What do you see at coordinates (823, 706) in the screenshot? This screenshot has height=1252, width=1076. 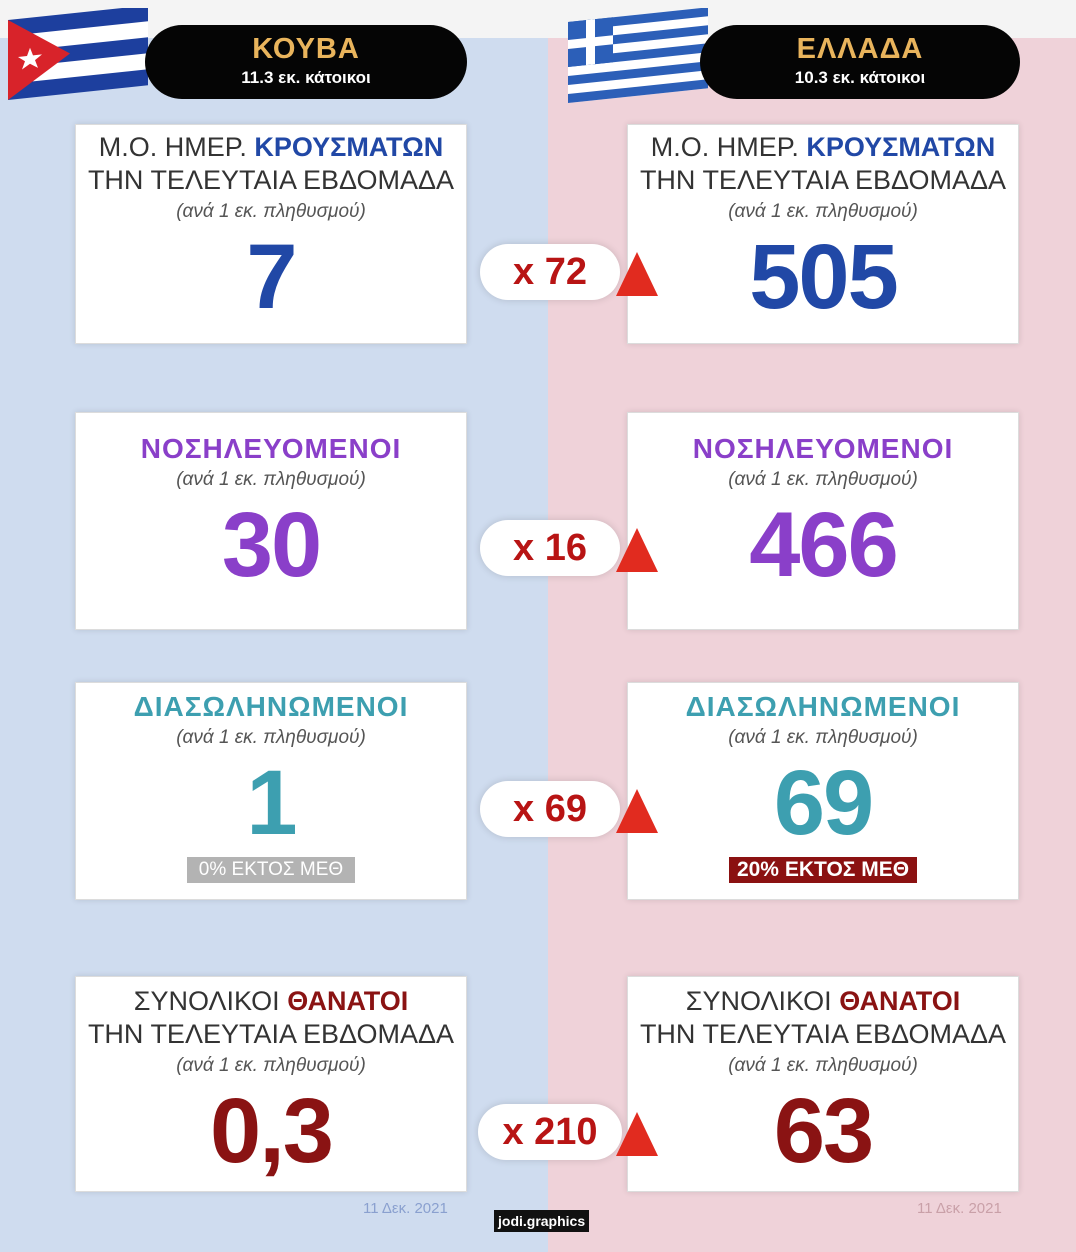 I see `right-intubated-title: ΔΙΑΣΩΛΗΝΩΜΕΝΟΙ` at bounding box center [823, 706].